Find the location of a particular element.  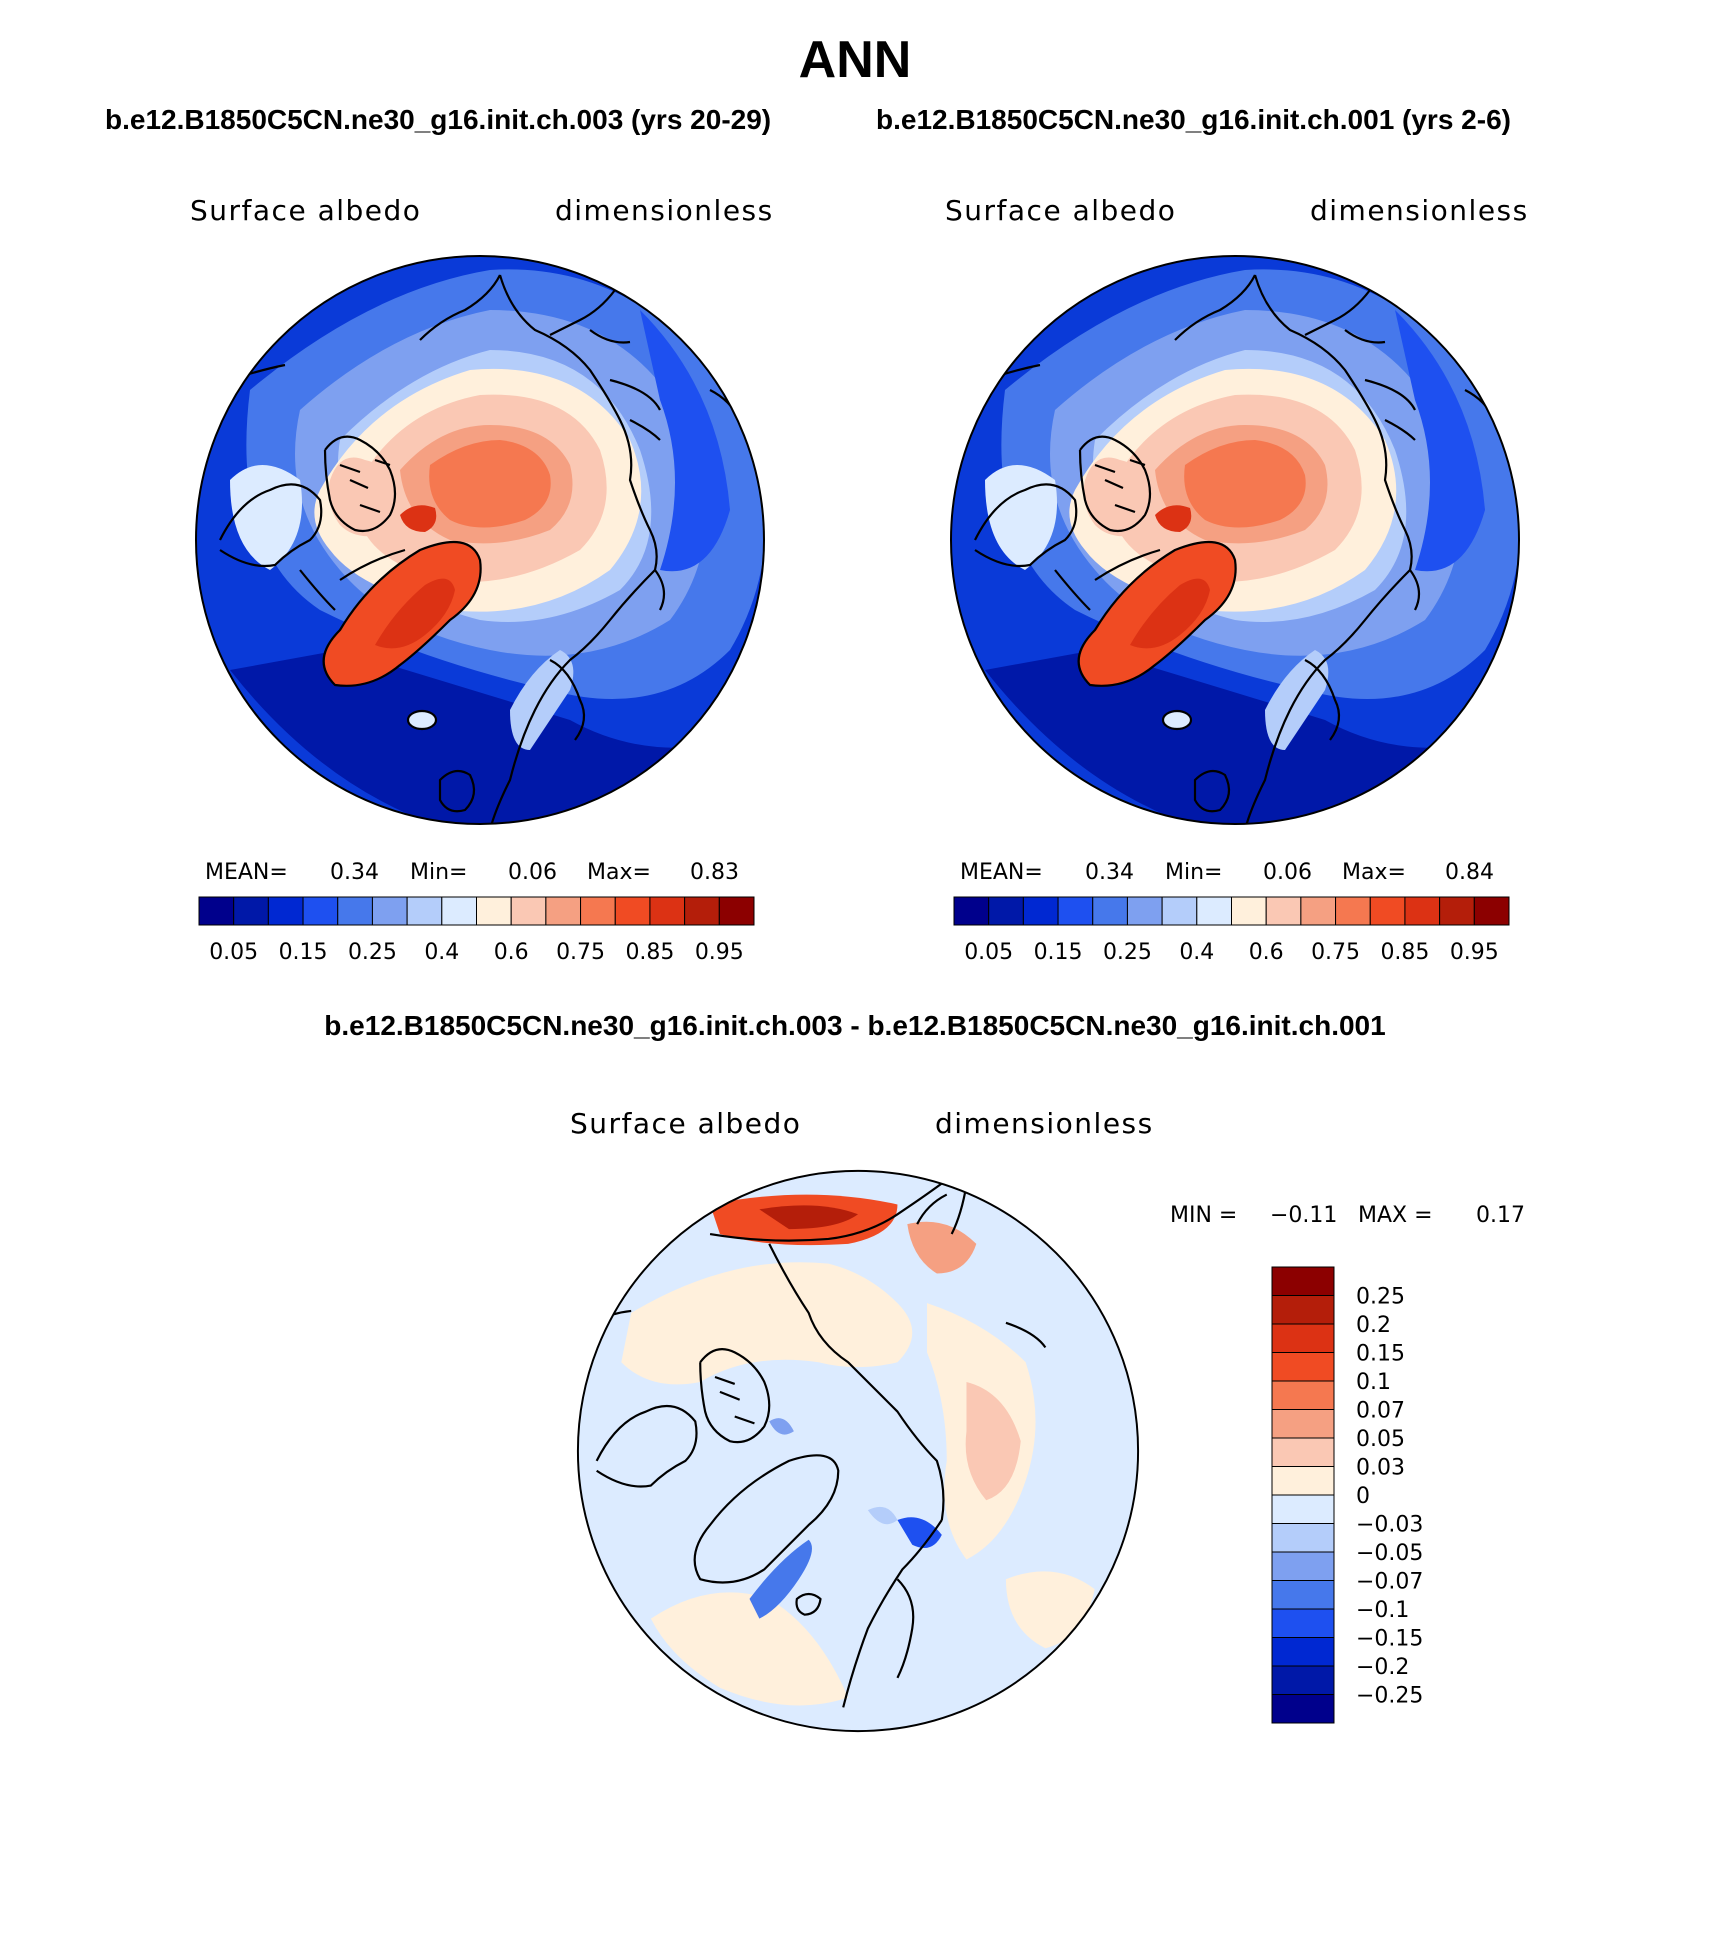

diff-max-value: 0.17 is located at coordinates (1500, 1215).